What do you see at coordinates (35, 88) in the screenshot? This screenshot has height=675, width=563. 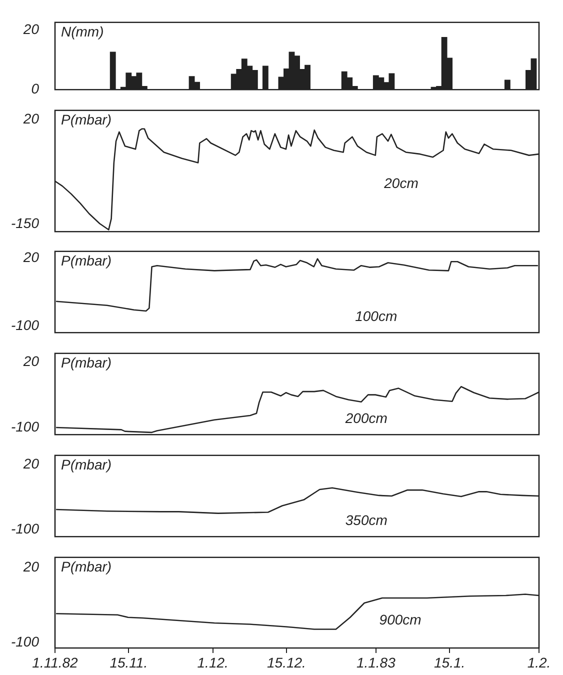 I see `y-tick-label: 0` at bounding box center [35, 88].